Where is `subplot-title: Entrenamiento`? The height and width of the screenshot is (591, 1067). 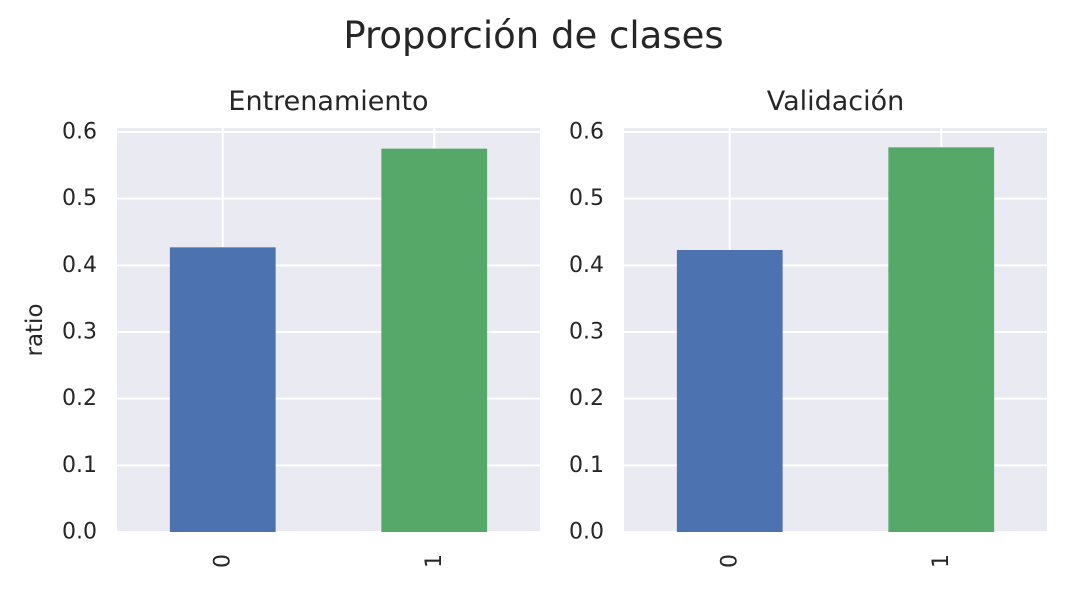 subplot-title: Entrenamiento is located at coordinates (328, 101).